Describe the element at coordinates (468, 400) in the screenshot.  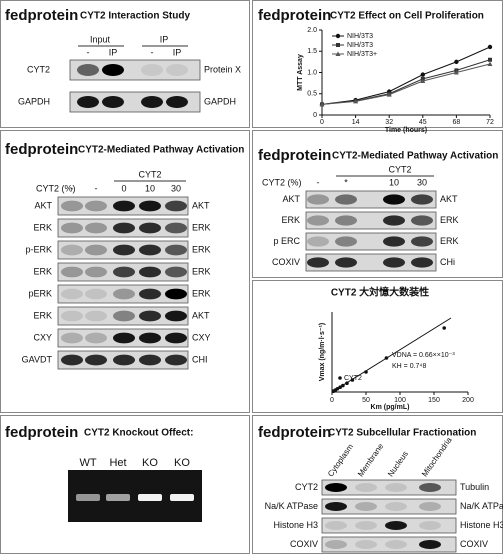
I see `x-tick-label: 200` at that location.